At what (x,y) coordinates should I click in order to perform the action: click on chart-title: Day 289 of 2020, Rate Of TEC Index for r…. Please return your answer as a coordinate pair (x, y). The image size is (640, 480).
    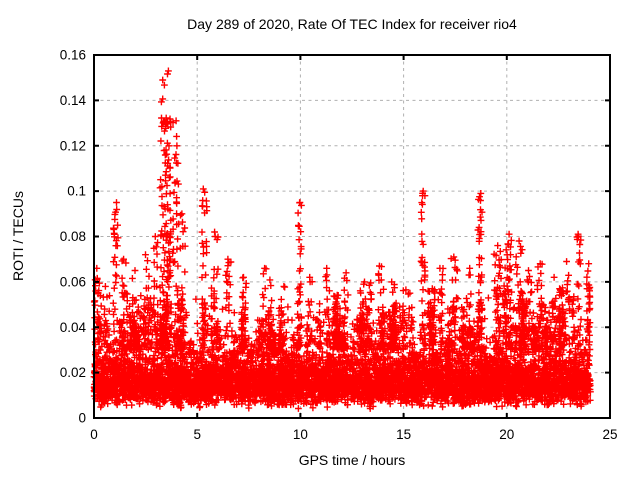
    Looking at the image, I should click on (352, 24).